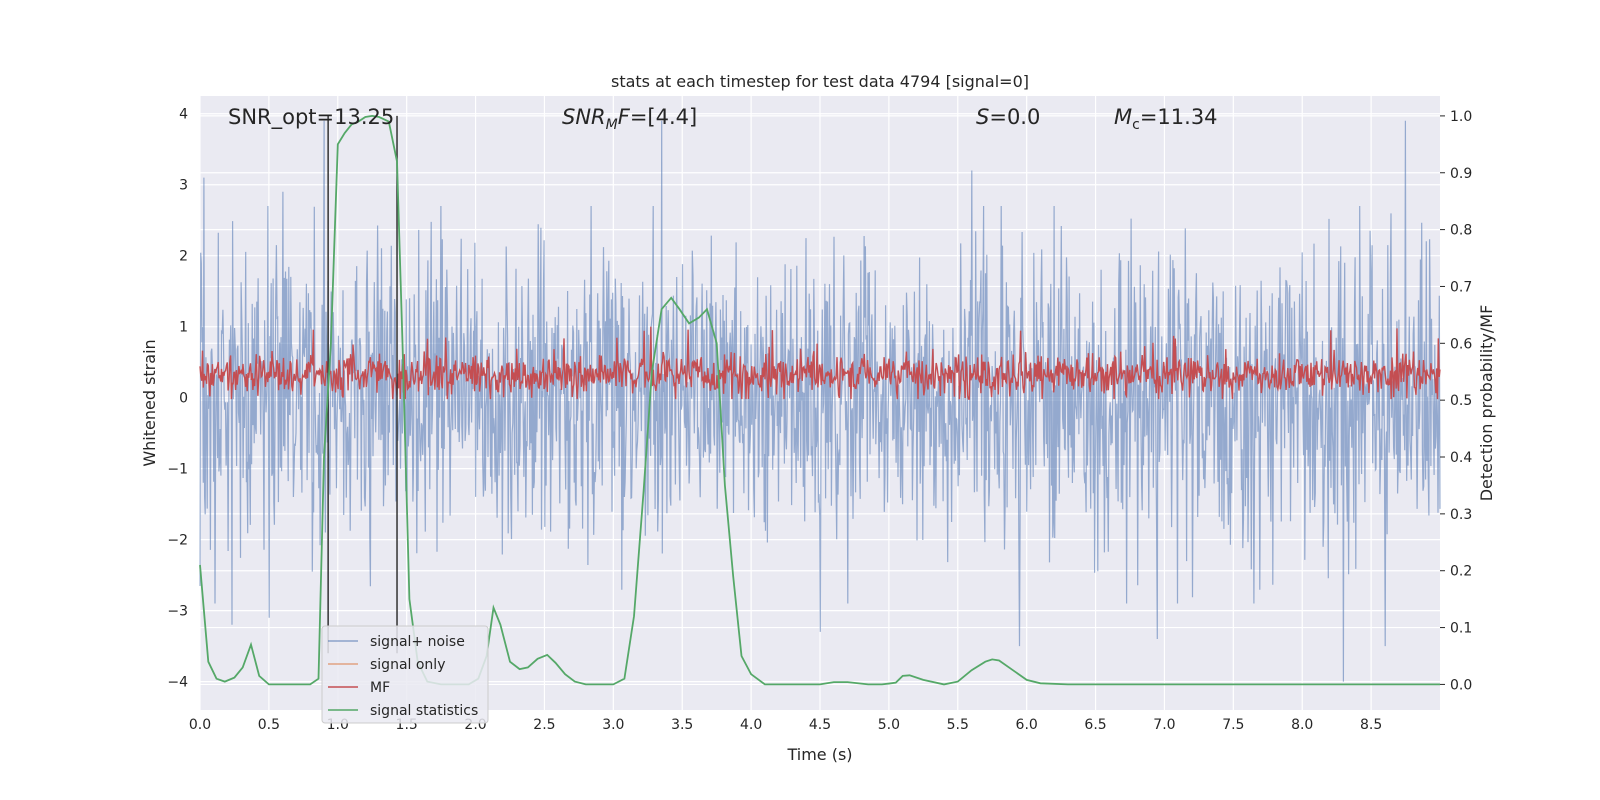 The width and height of the screenshot is (1600, 800). I want to click on x-tick-label: 6.0, so click(1027, 725).